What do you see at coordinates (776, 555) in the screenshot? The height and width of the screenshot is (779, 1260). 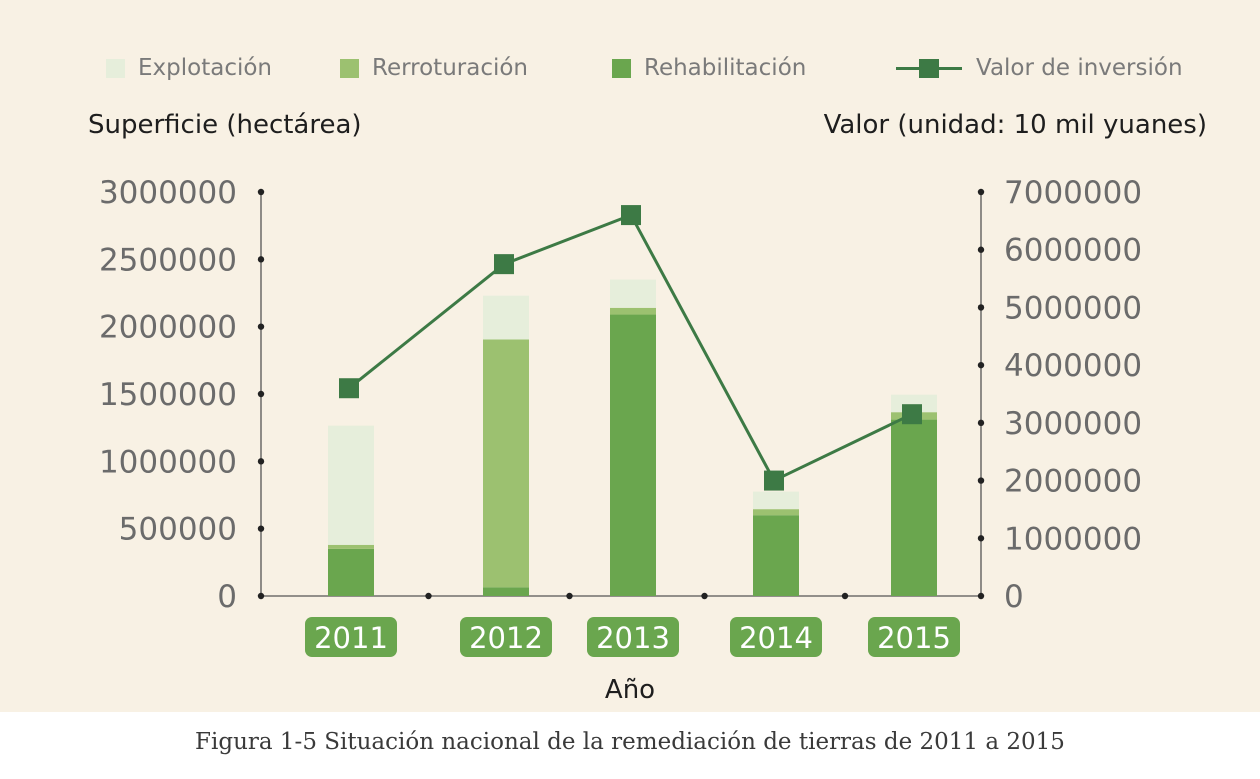 I see `bar-rehabilitacion-2014` at bounding box center [776, 555].